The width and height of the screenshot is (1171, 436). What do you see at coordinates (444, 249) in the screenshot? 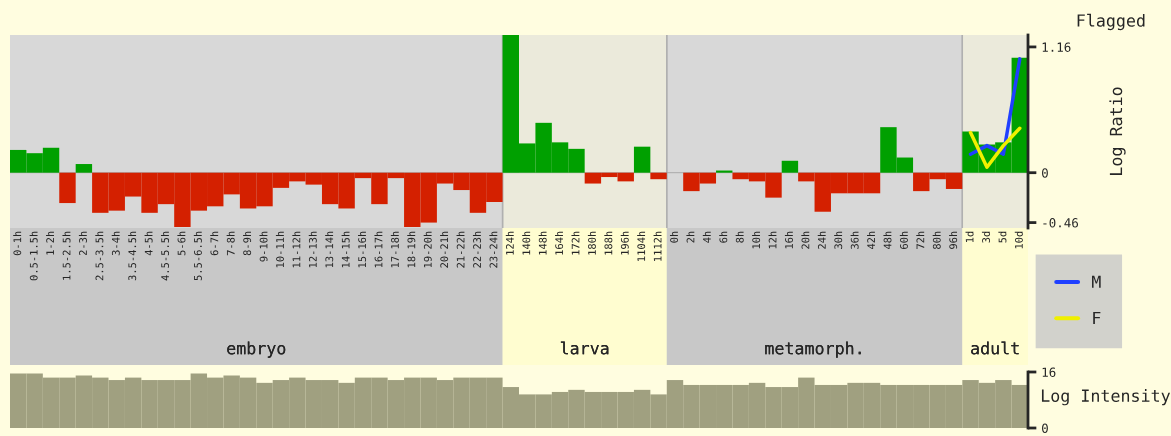
I see `x-tick-label: 20-21h` at bounding box center [444, 249].